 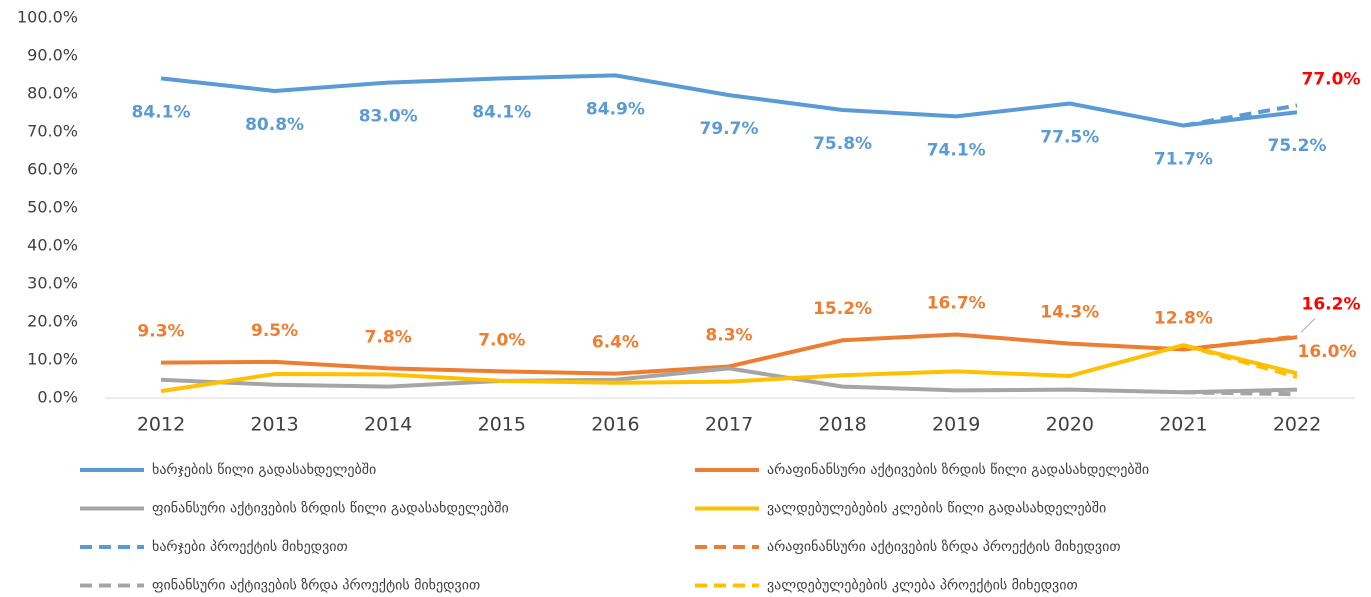 What do you see at coordinates (729, 129) in the screenshot?
I see `data-label: 79.7%` at bounding box center [729, 129].